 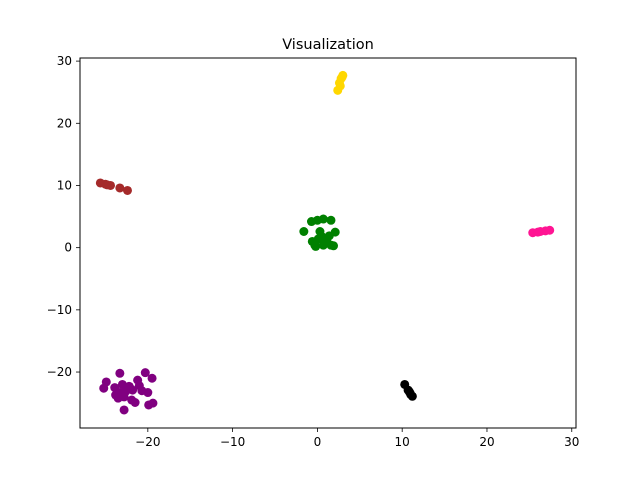 I want to click on y-tick-label: 30, so click(x=64, y=61).